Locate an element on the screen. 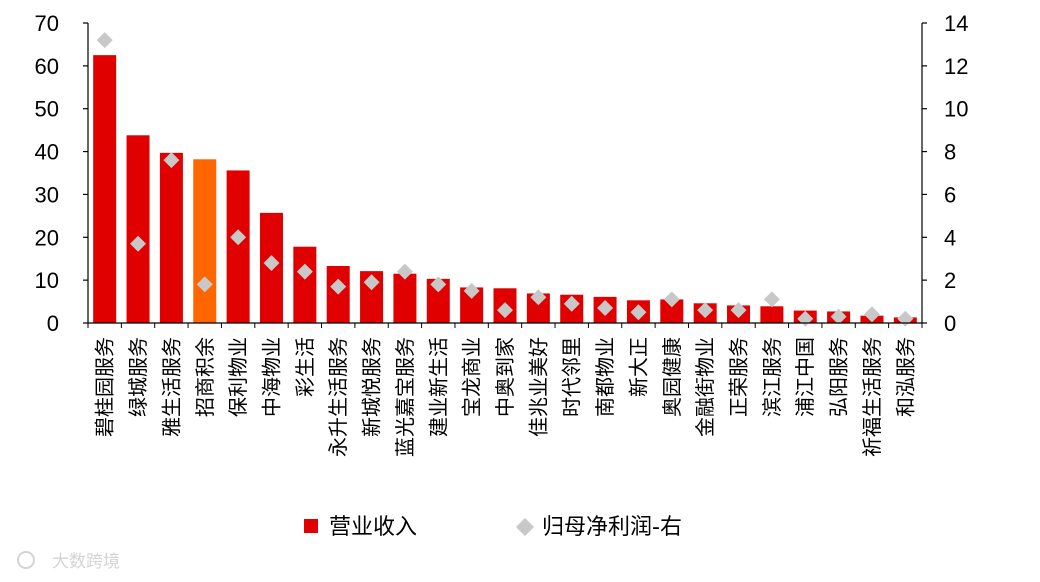 This screenshot has height=582, width=1040. category-label-22: 浦江中国 is located at coordinates (805, 377).